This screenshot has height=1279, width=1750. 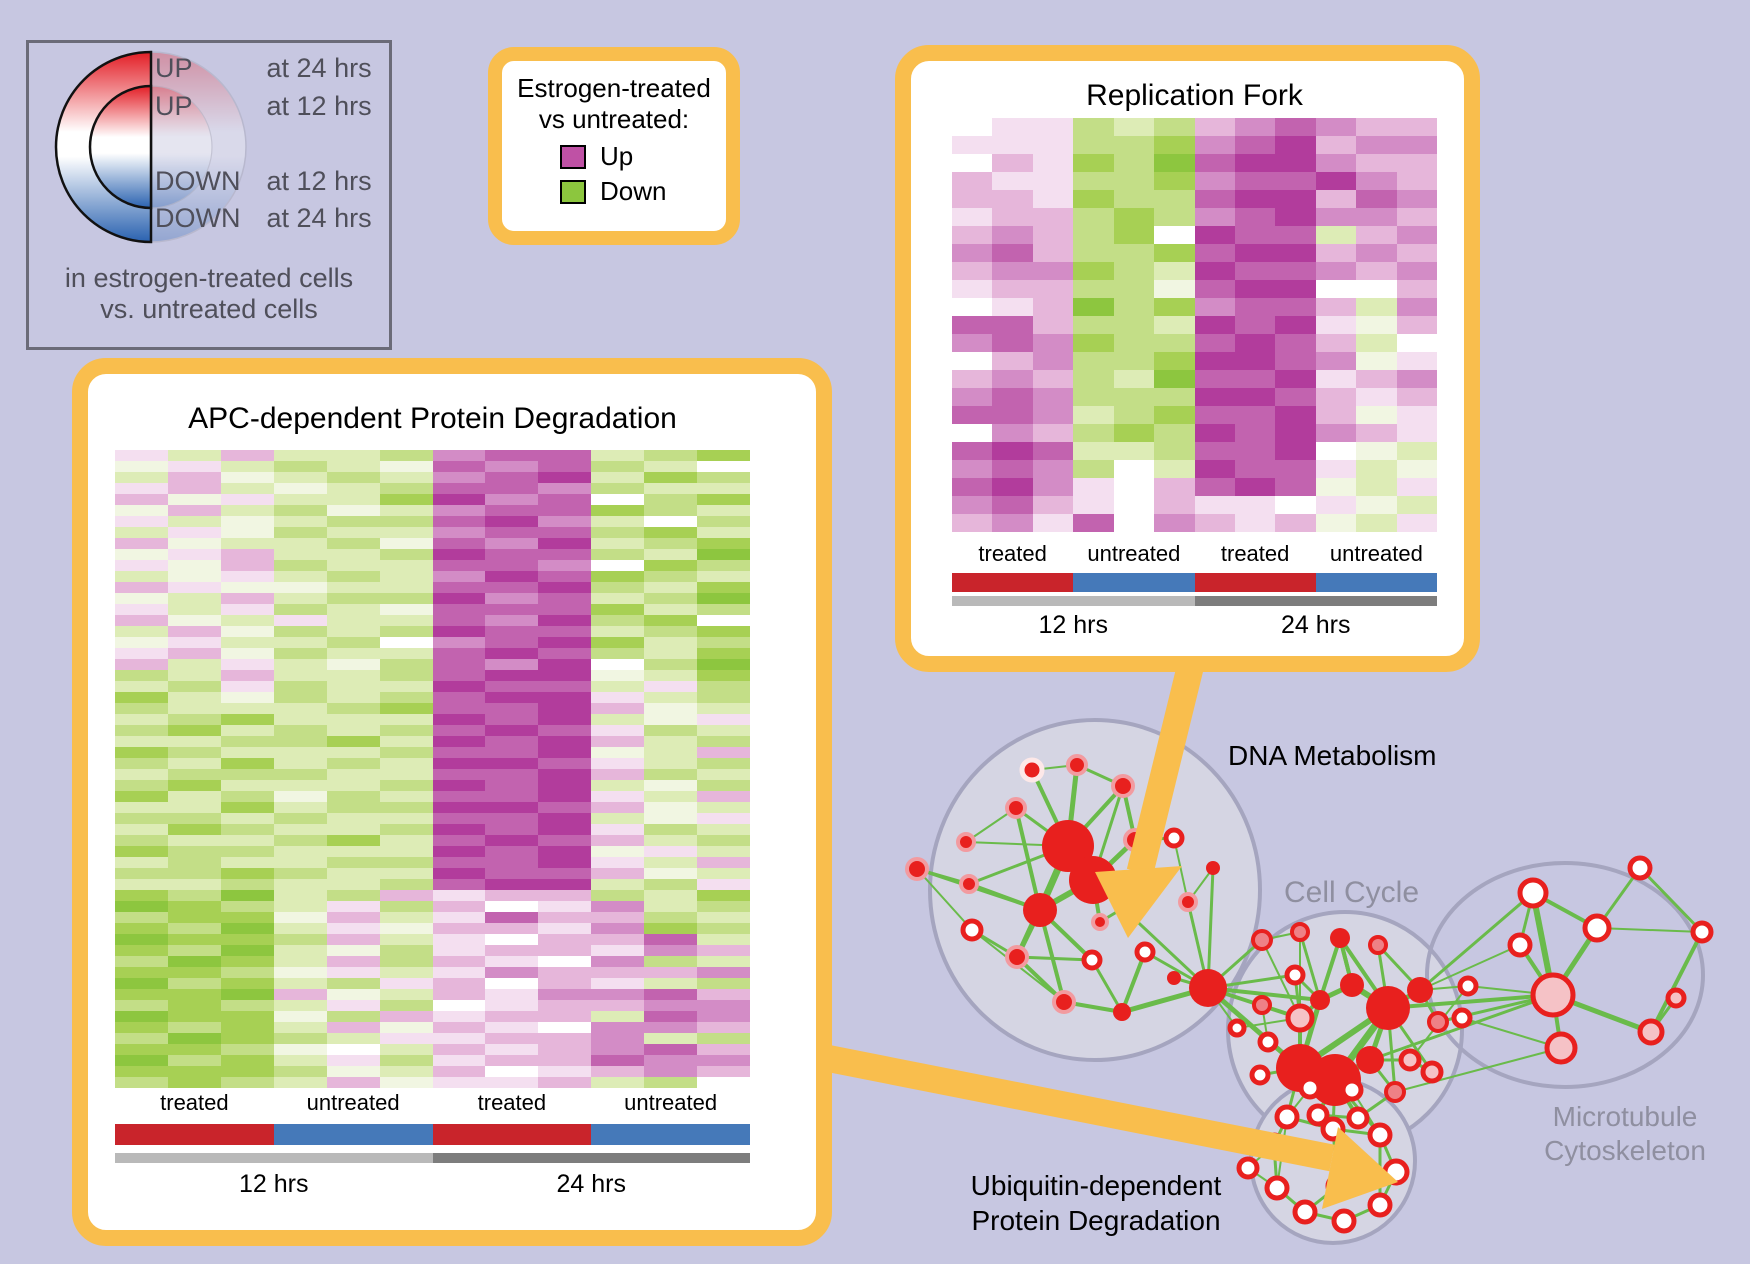 I want to click on legend-up-12-direction: UP, so click(x=174, y=106).